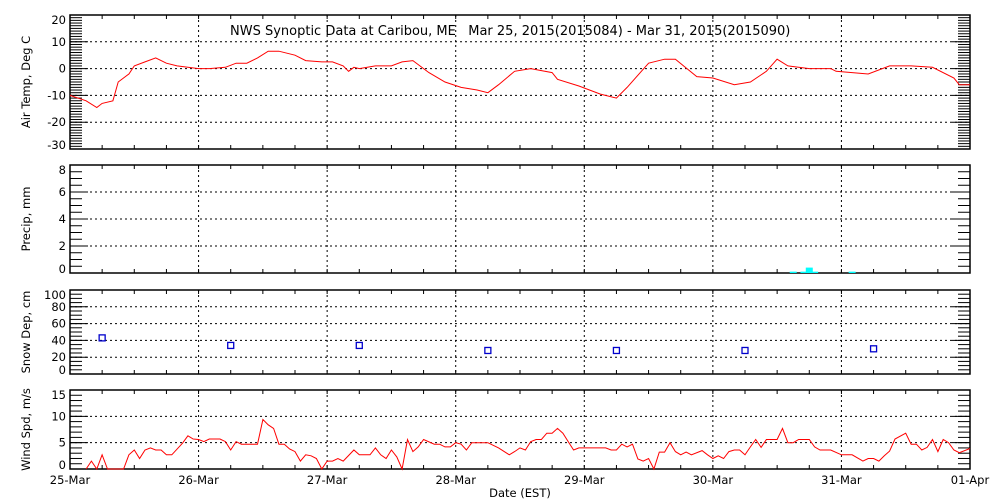 This screenshot has height=500, width=1000. Describe the element at coordinates (26, 82) in the screenshot. I see `y-axis-label: Air Temp, Deg C` at that location.